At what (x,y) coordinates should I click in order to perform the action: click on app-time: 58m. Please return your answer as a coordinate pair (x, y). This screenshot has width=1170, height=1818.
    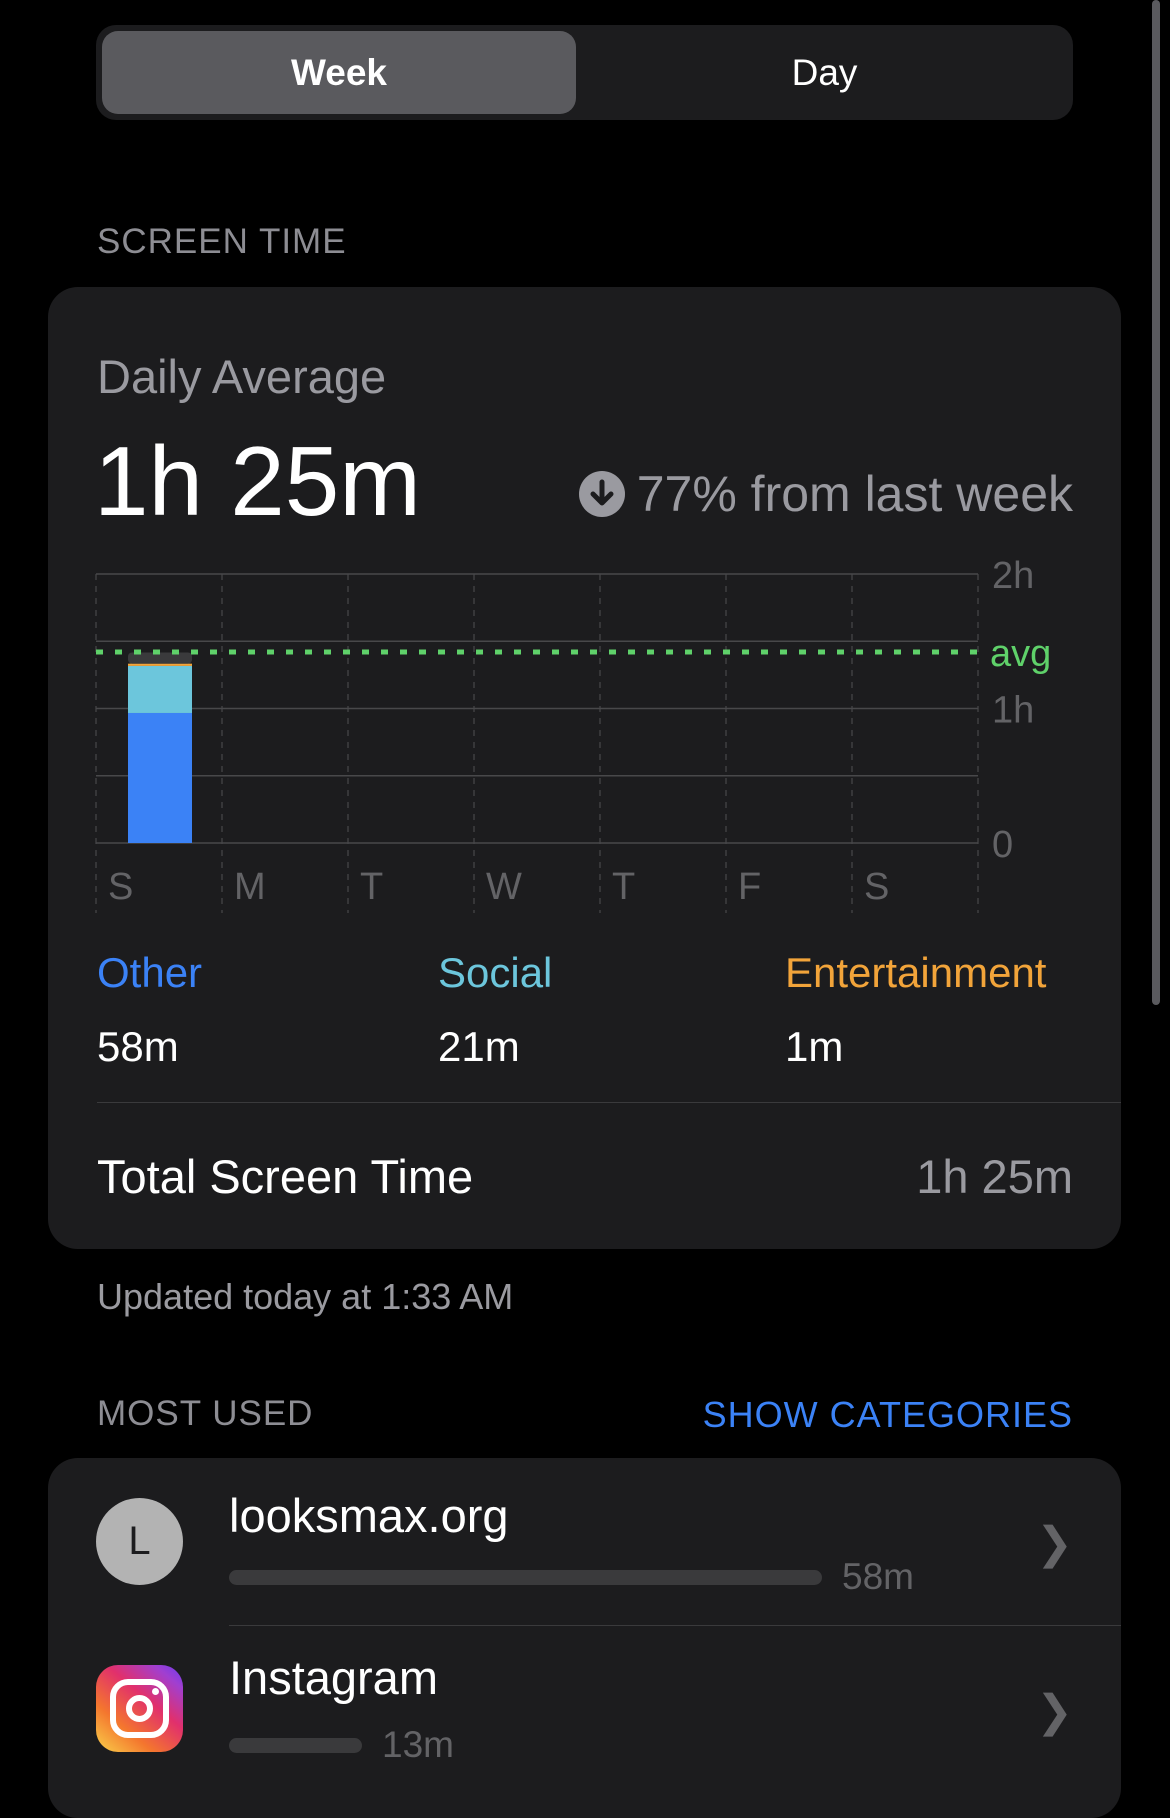
    Looking at the image, I should click on (878, 1576).